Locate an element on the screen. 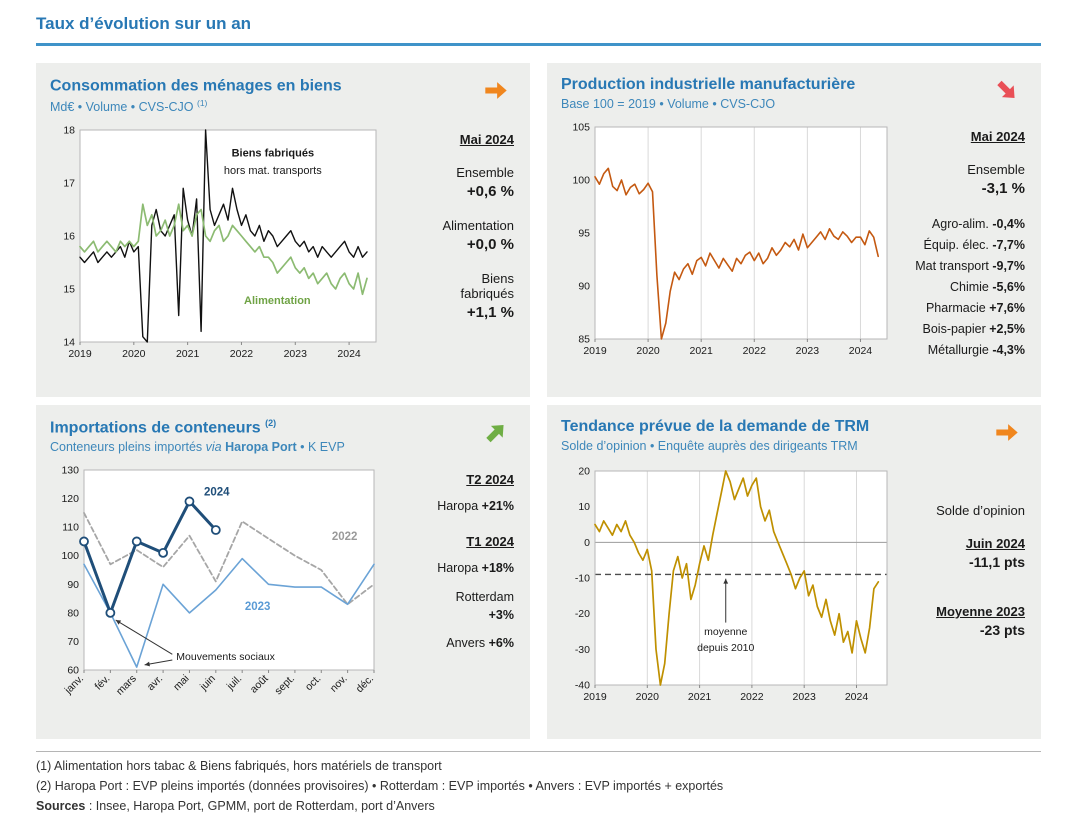  y-tick-label: 20 is located at coordinates (584, 472).